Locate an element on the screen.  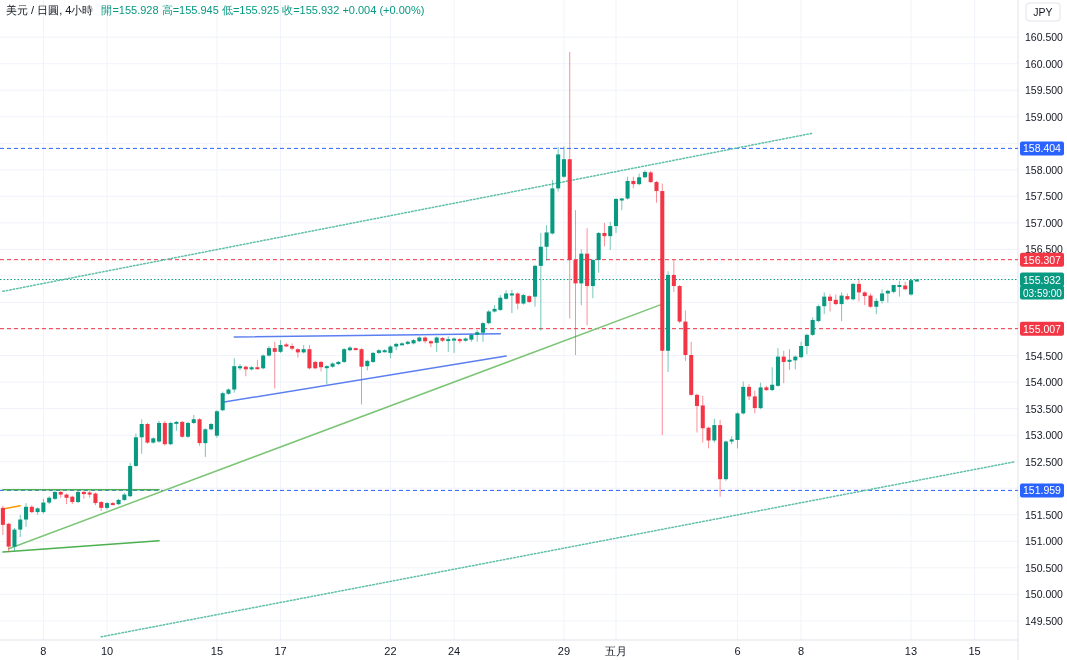
y-tick-label: 151.000 is located at coordinates (1044, 541).